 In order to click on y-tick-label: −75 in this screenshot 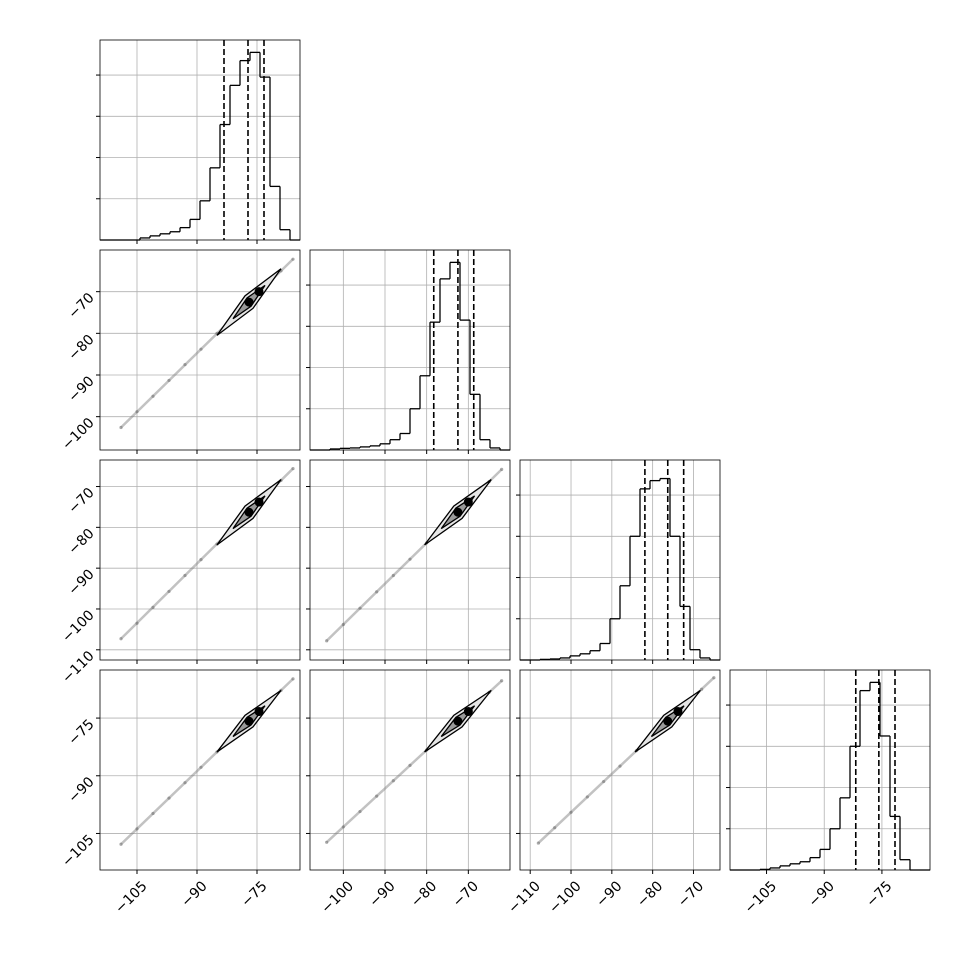, I will do `click(81, 732)`.